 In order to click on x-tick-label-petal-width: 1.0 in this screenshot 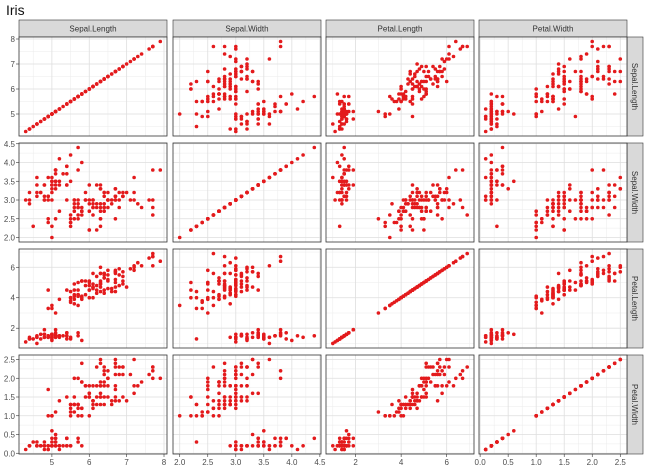, I will do `click(537, 462)`.